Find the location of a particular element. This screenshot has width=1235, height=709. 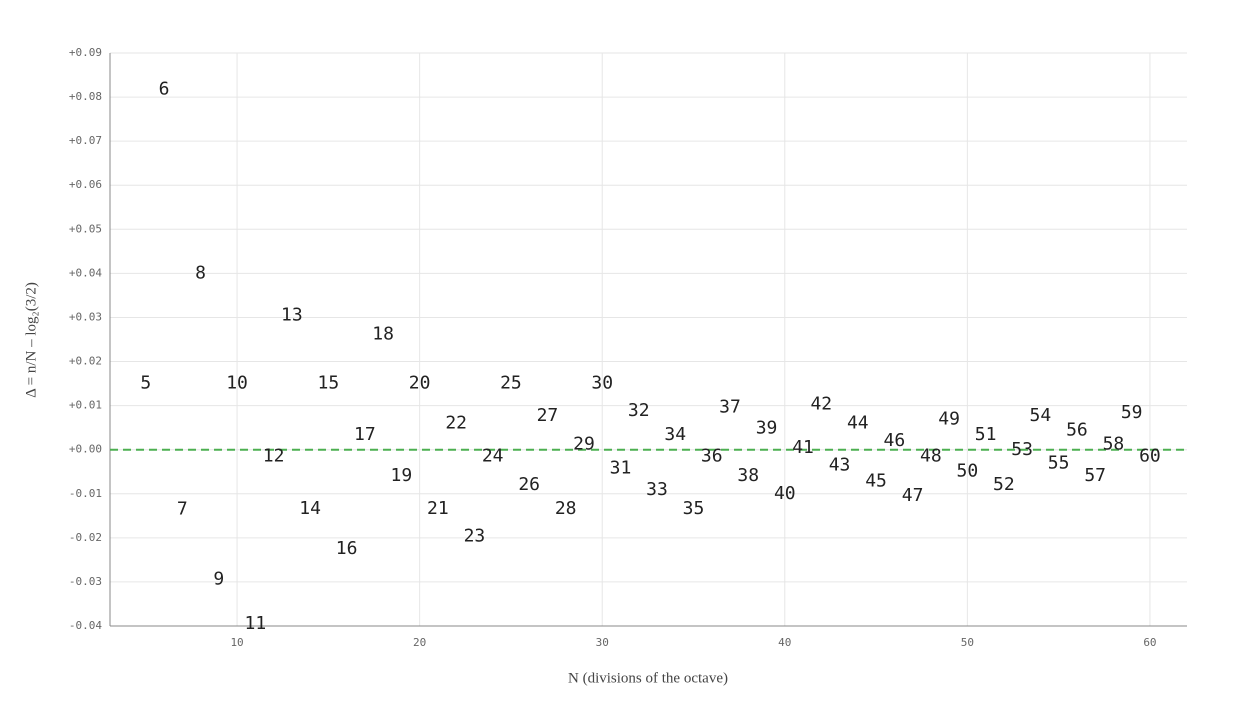

point-label: 27 is located at coordinates (548, 415).